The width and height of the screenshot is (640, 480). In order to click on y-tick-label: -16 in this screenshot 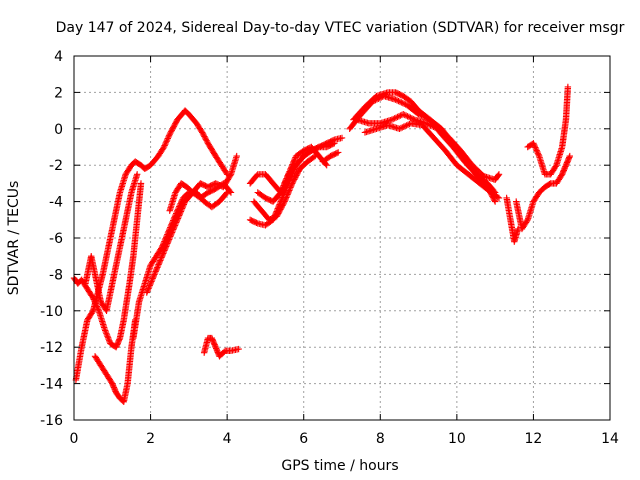, I will do `click(51, 421)`.